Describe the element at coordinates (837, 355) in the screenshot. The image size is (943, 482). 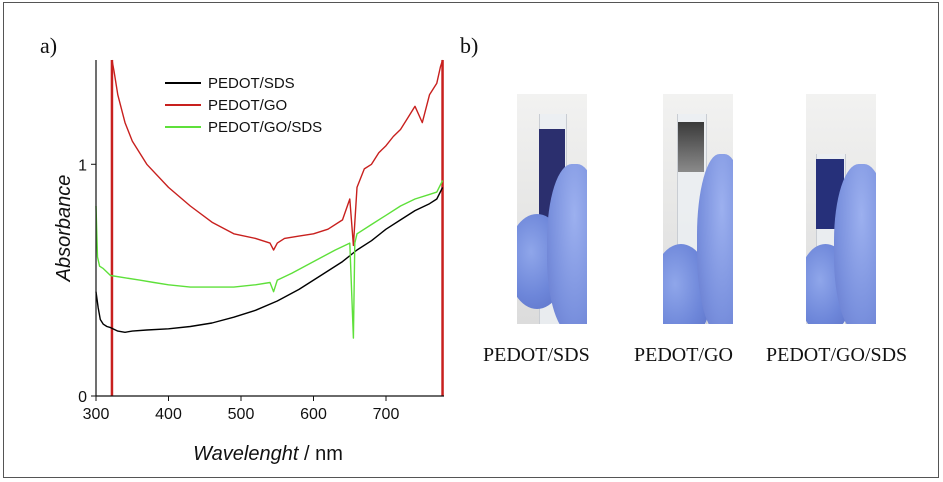
I see `caption-pedot-go-sds: PEDOT/GO/SDS` at that location.